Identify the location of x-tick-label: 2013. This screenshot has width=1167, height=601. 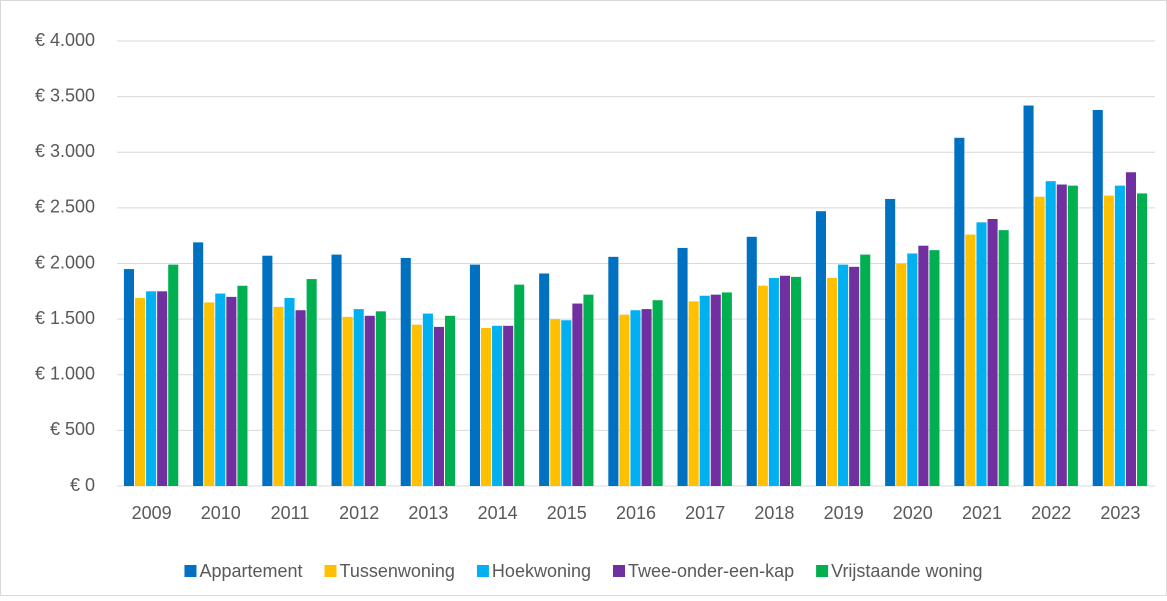
(428, 513).